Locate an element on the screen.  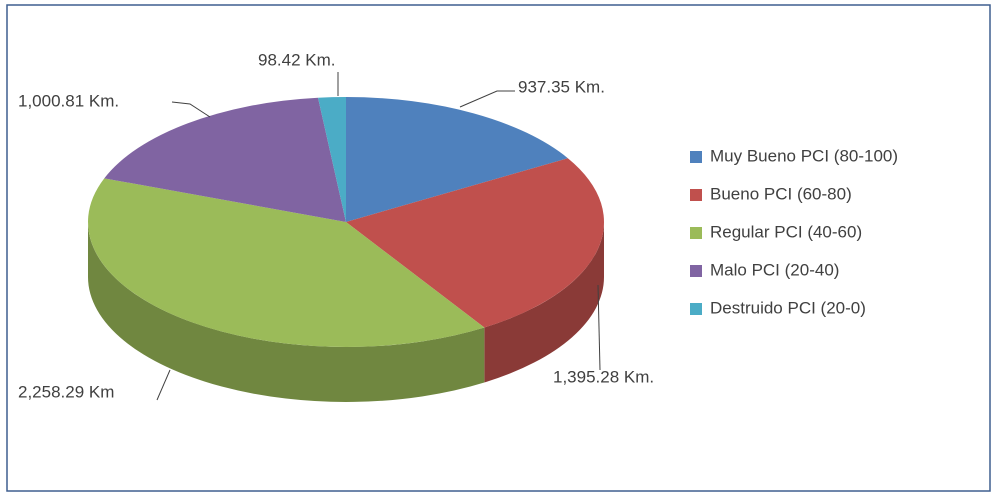
data-label: 2,258.29 Km is located at coordinates (66, 391).